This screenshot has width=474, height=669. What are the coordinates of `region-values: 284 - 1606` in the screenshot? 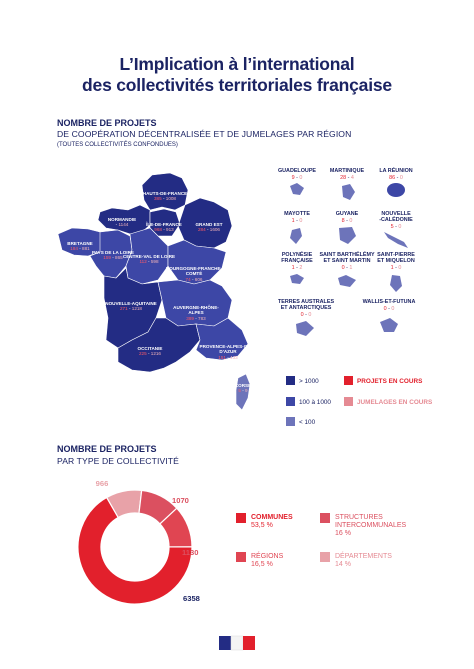 It's located at (209, 230).